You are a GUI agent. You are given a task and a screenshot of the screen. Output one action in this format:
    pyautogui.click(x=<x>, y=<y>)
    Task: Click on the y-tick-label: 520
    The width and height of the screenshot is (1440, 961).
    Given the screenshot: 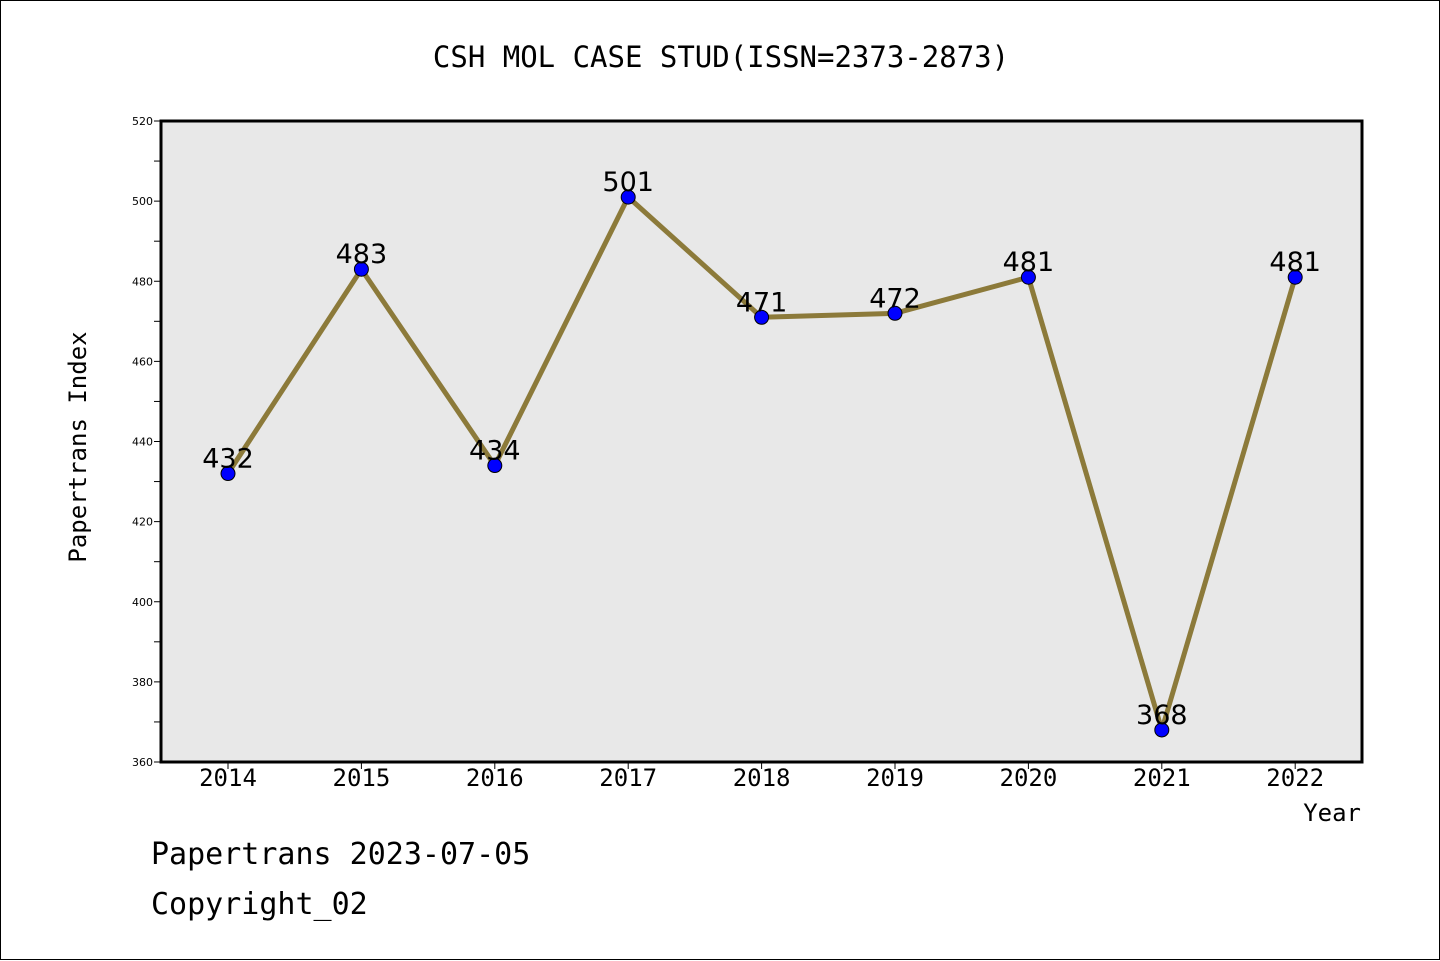 What is the action you would take?
    pyautogui.click(x=142, y=121)
    